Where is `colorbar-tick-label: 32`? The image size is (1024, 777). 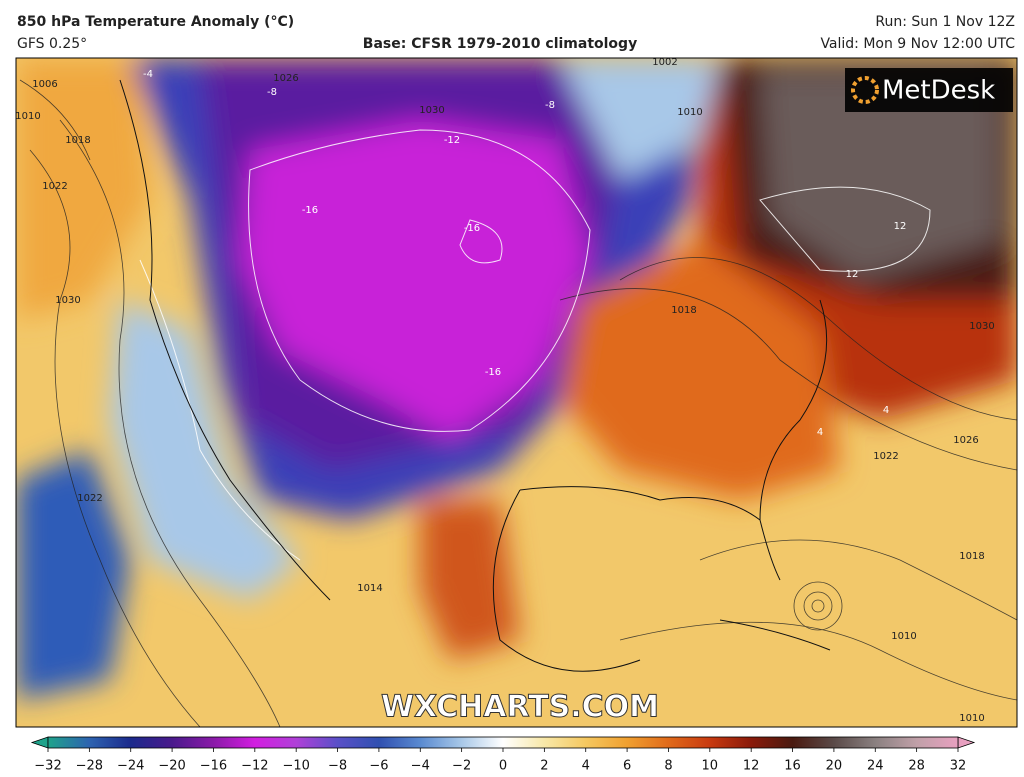 colorbar-tick-label: 32 is located at coordinates (958, 766).